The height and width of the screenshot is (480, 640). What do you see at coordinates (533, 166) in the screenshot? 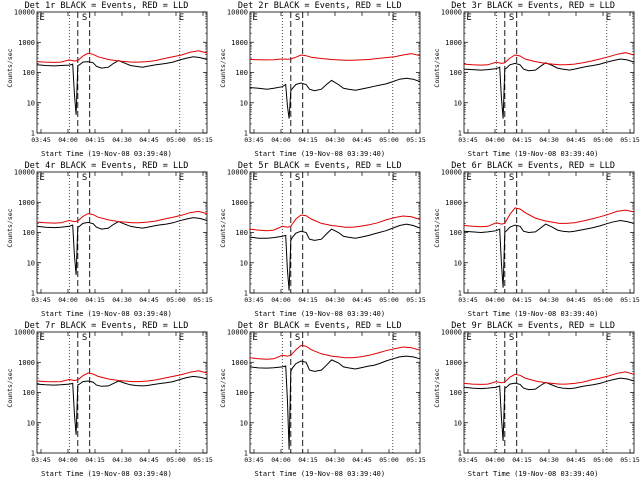
I see `panel-title: Det 6r BLACK = Events, RED = LLD` at bounding box center [533, 166].